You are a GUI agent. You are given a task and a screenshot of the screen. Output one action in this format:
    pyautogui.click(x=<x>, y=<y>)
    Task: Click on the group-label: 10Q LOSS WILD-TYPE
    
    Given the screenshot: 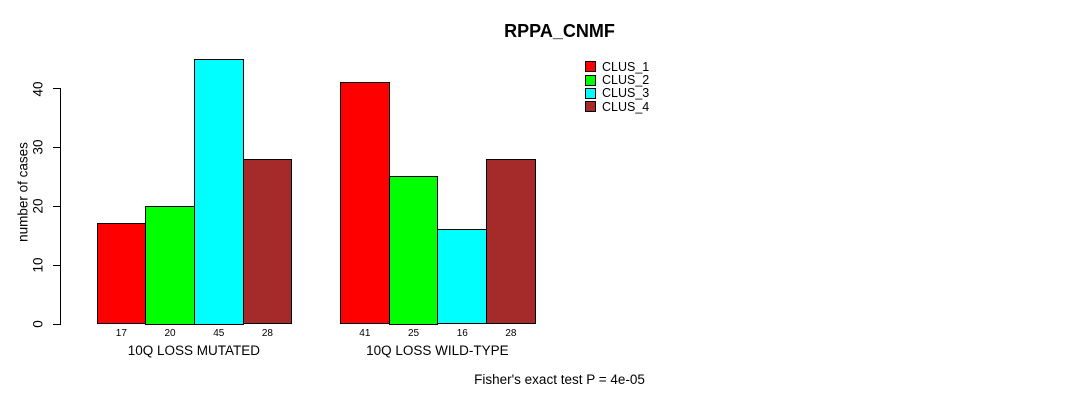 What is the action you would take?
    pyautogui.click(x=437, y=350)
    